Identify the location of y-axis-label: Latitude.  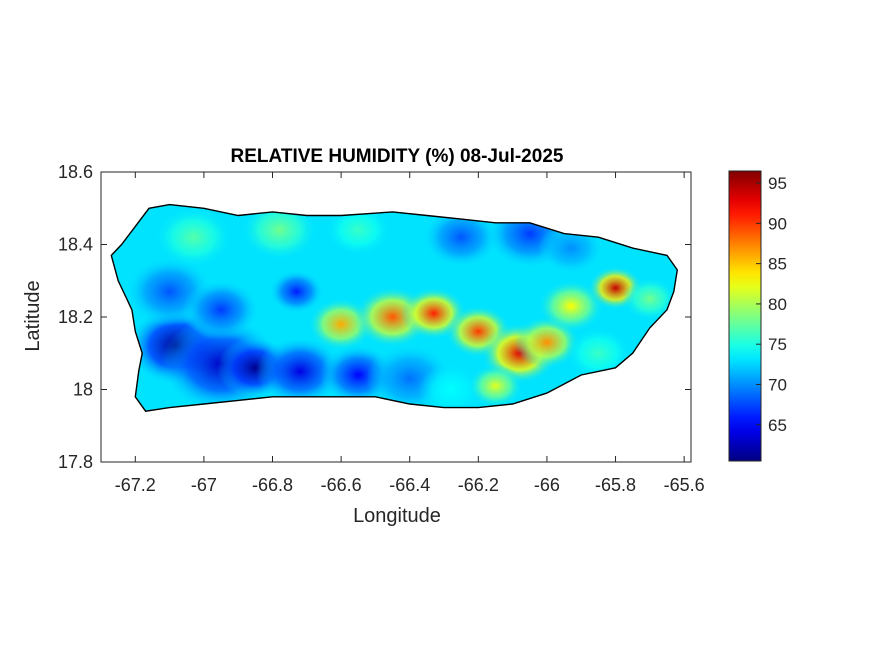
(33, 315).